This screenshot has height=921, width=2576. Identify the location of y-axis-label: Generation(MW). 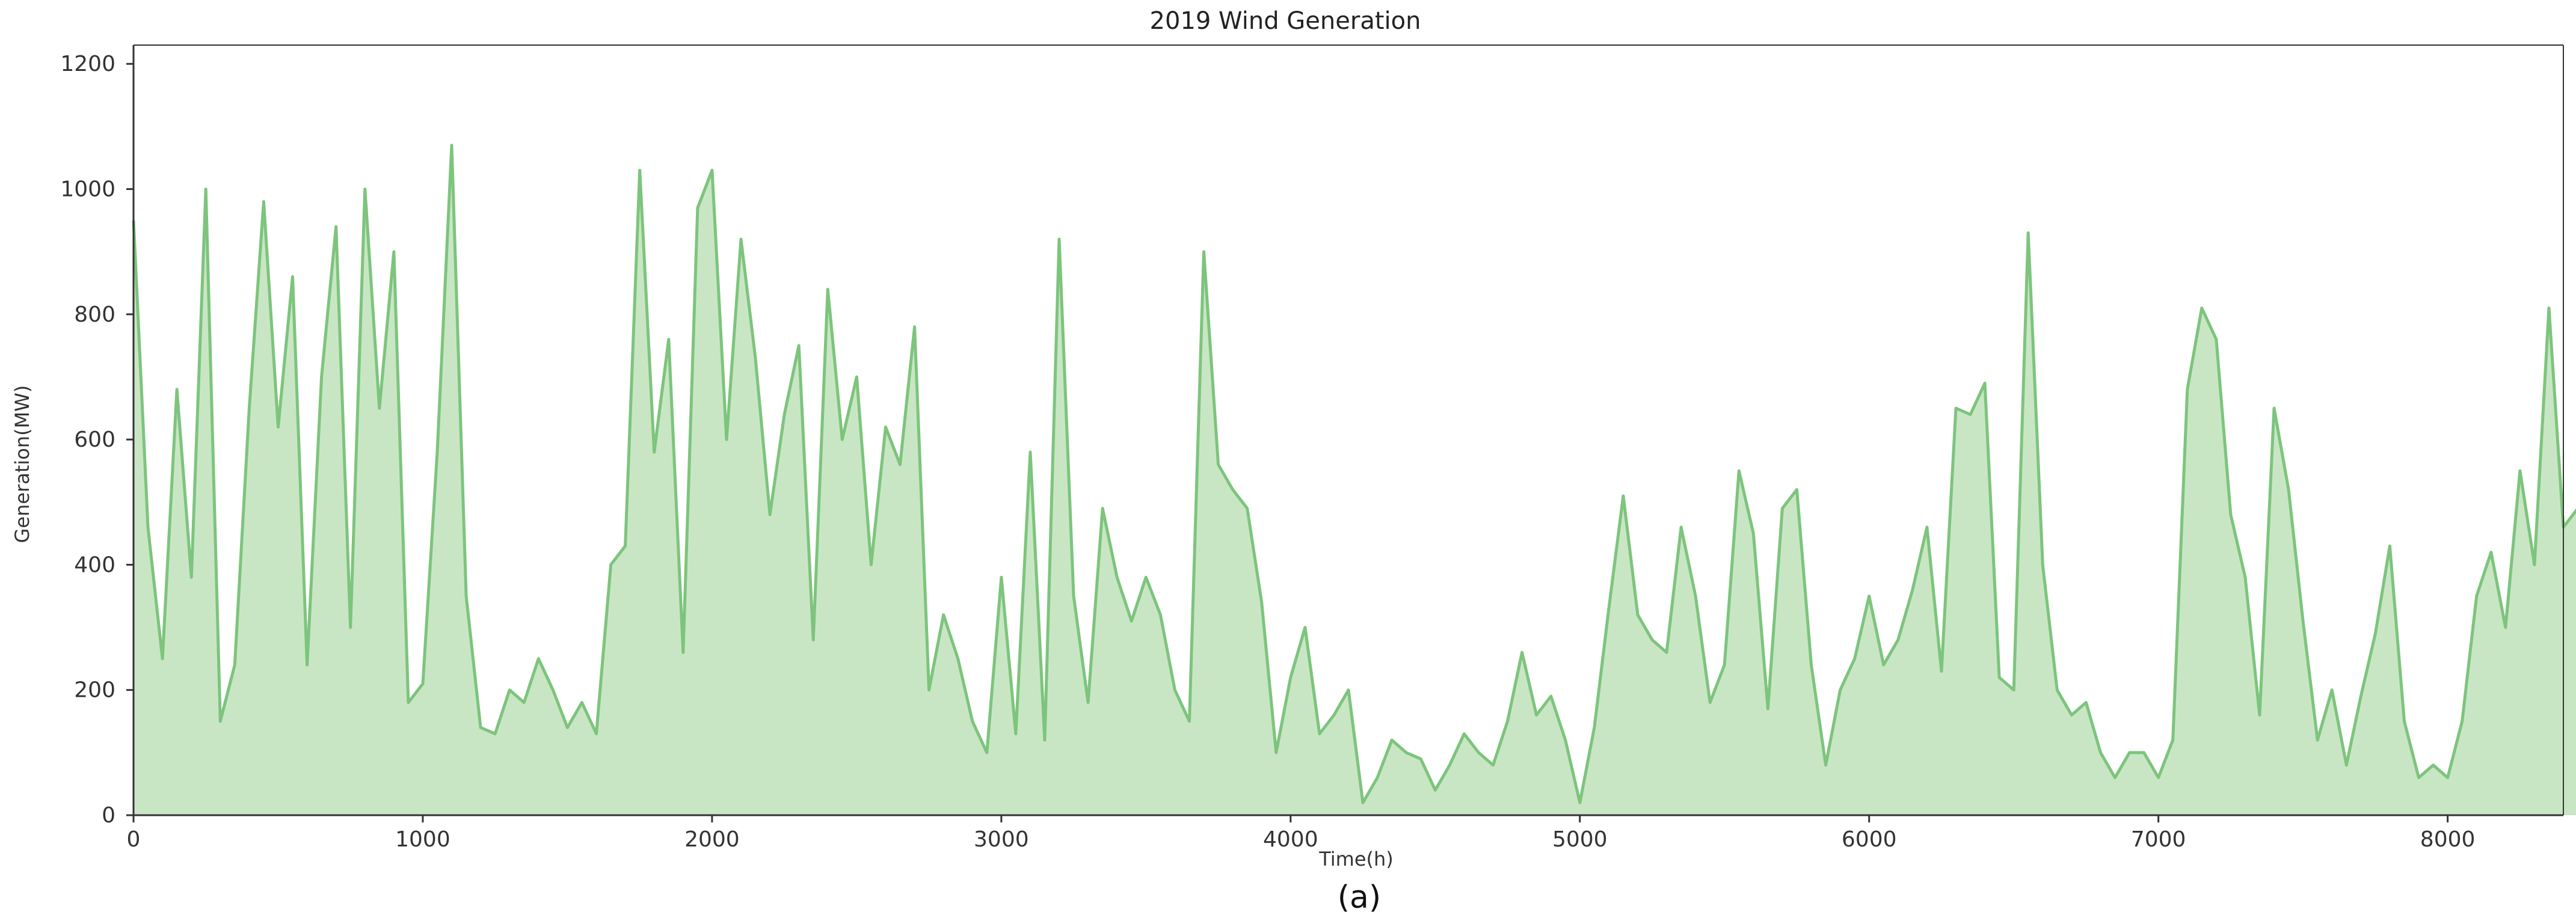
(22, 464).